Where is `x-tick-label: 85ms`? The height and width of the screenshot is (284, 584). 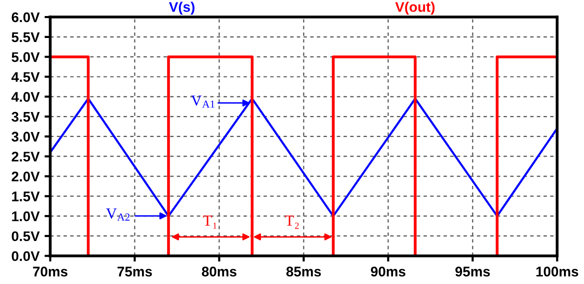
x-tick-label: 85ms is located at coordinates (303, 271).